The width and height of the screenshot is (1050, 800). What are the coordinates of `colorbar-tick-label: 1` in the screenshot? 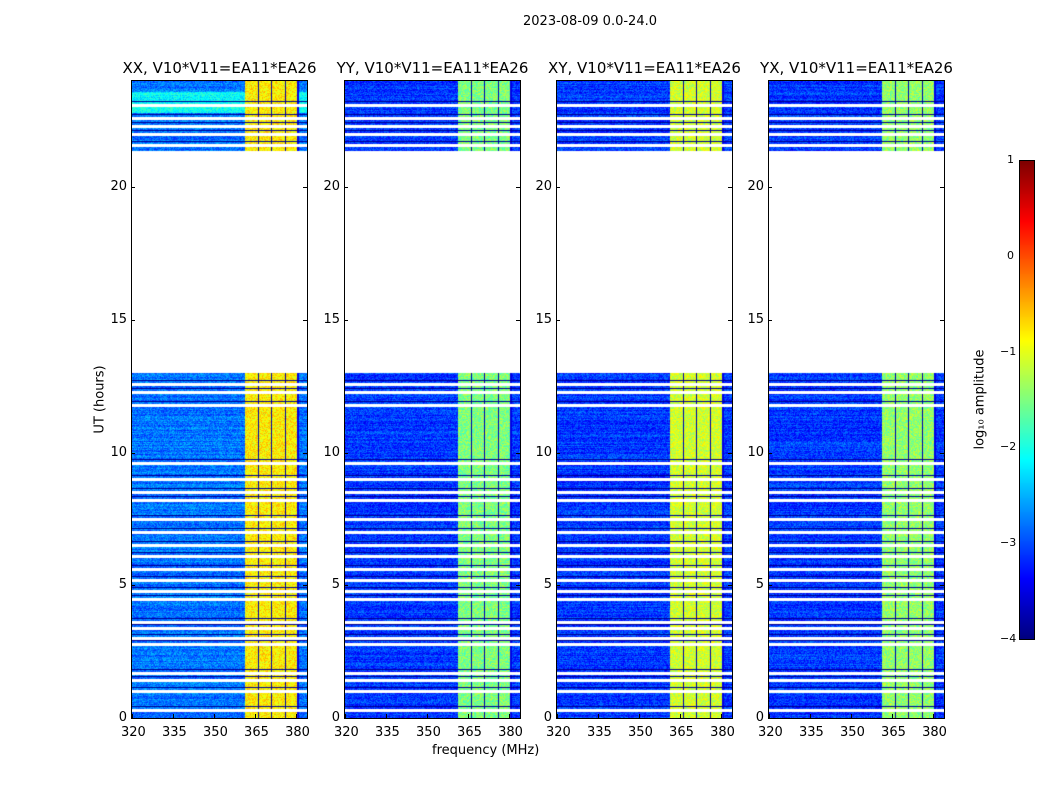 It's located at (1010, 159).